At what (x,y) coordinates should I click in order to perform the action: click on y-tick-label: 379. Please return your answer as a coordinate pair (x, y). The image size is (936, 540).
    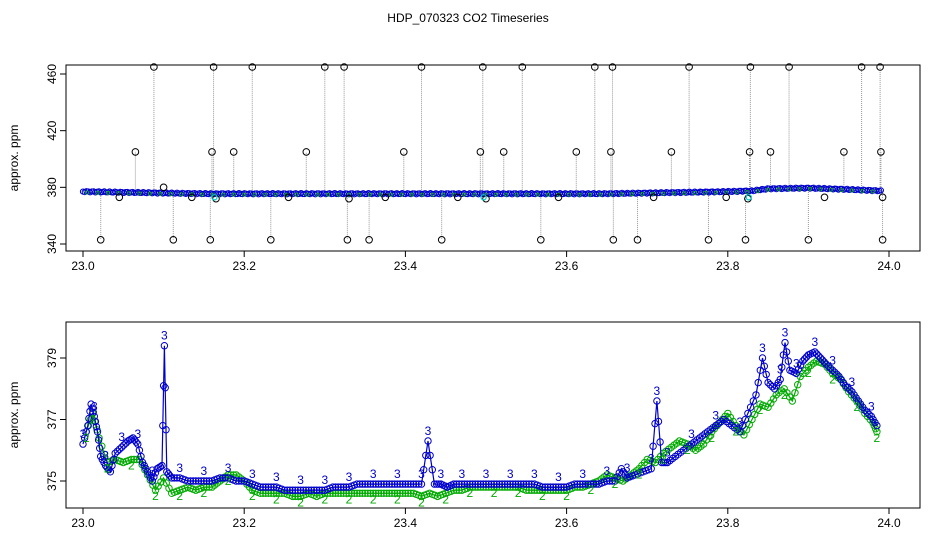
    Looking at the image, I should click on (52, 358).